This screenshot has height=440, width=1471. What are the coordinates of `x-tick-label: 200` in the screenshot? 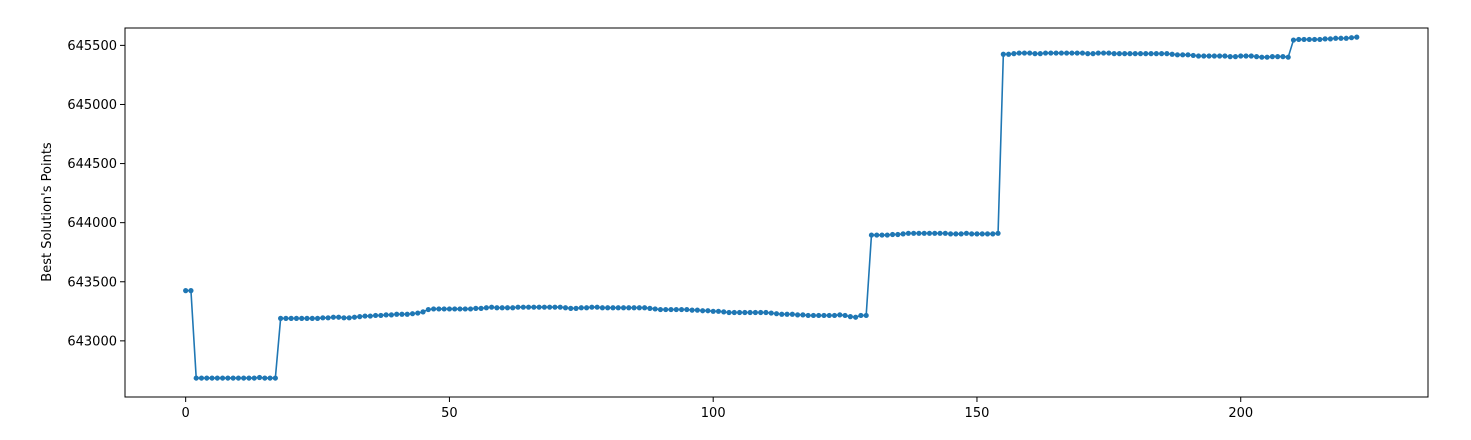 It's located at (1240, 413).